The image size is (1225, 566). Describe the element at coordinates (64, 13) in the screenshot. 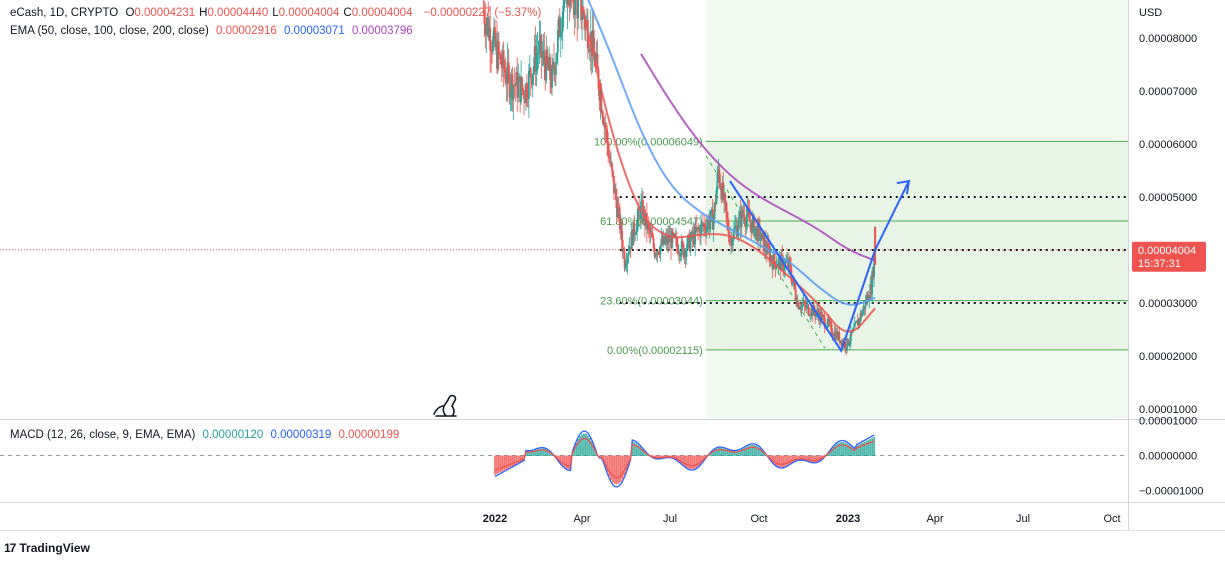

I see `symbol-title: eCash, 1D, CRYPTO` at that location.